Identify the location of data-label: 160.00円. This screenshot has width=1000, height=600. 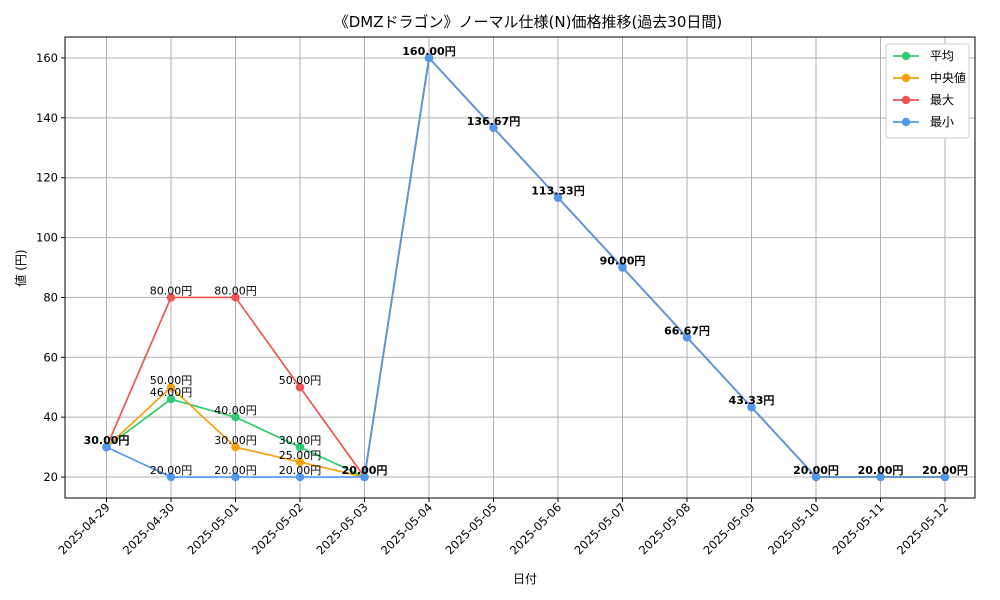
(428, 51).